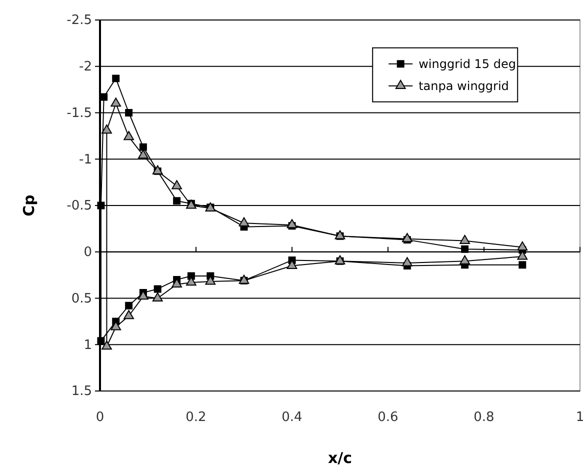 This screenshot has width=583, height=475. I want to click on x-tick-label: 0.8, so click(484, 417).